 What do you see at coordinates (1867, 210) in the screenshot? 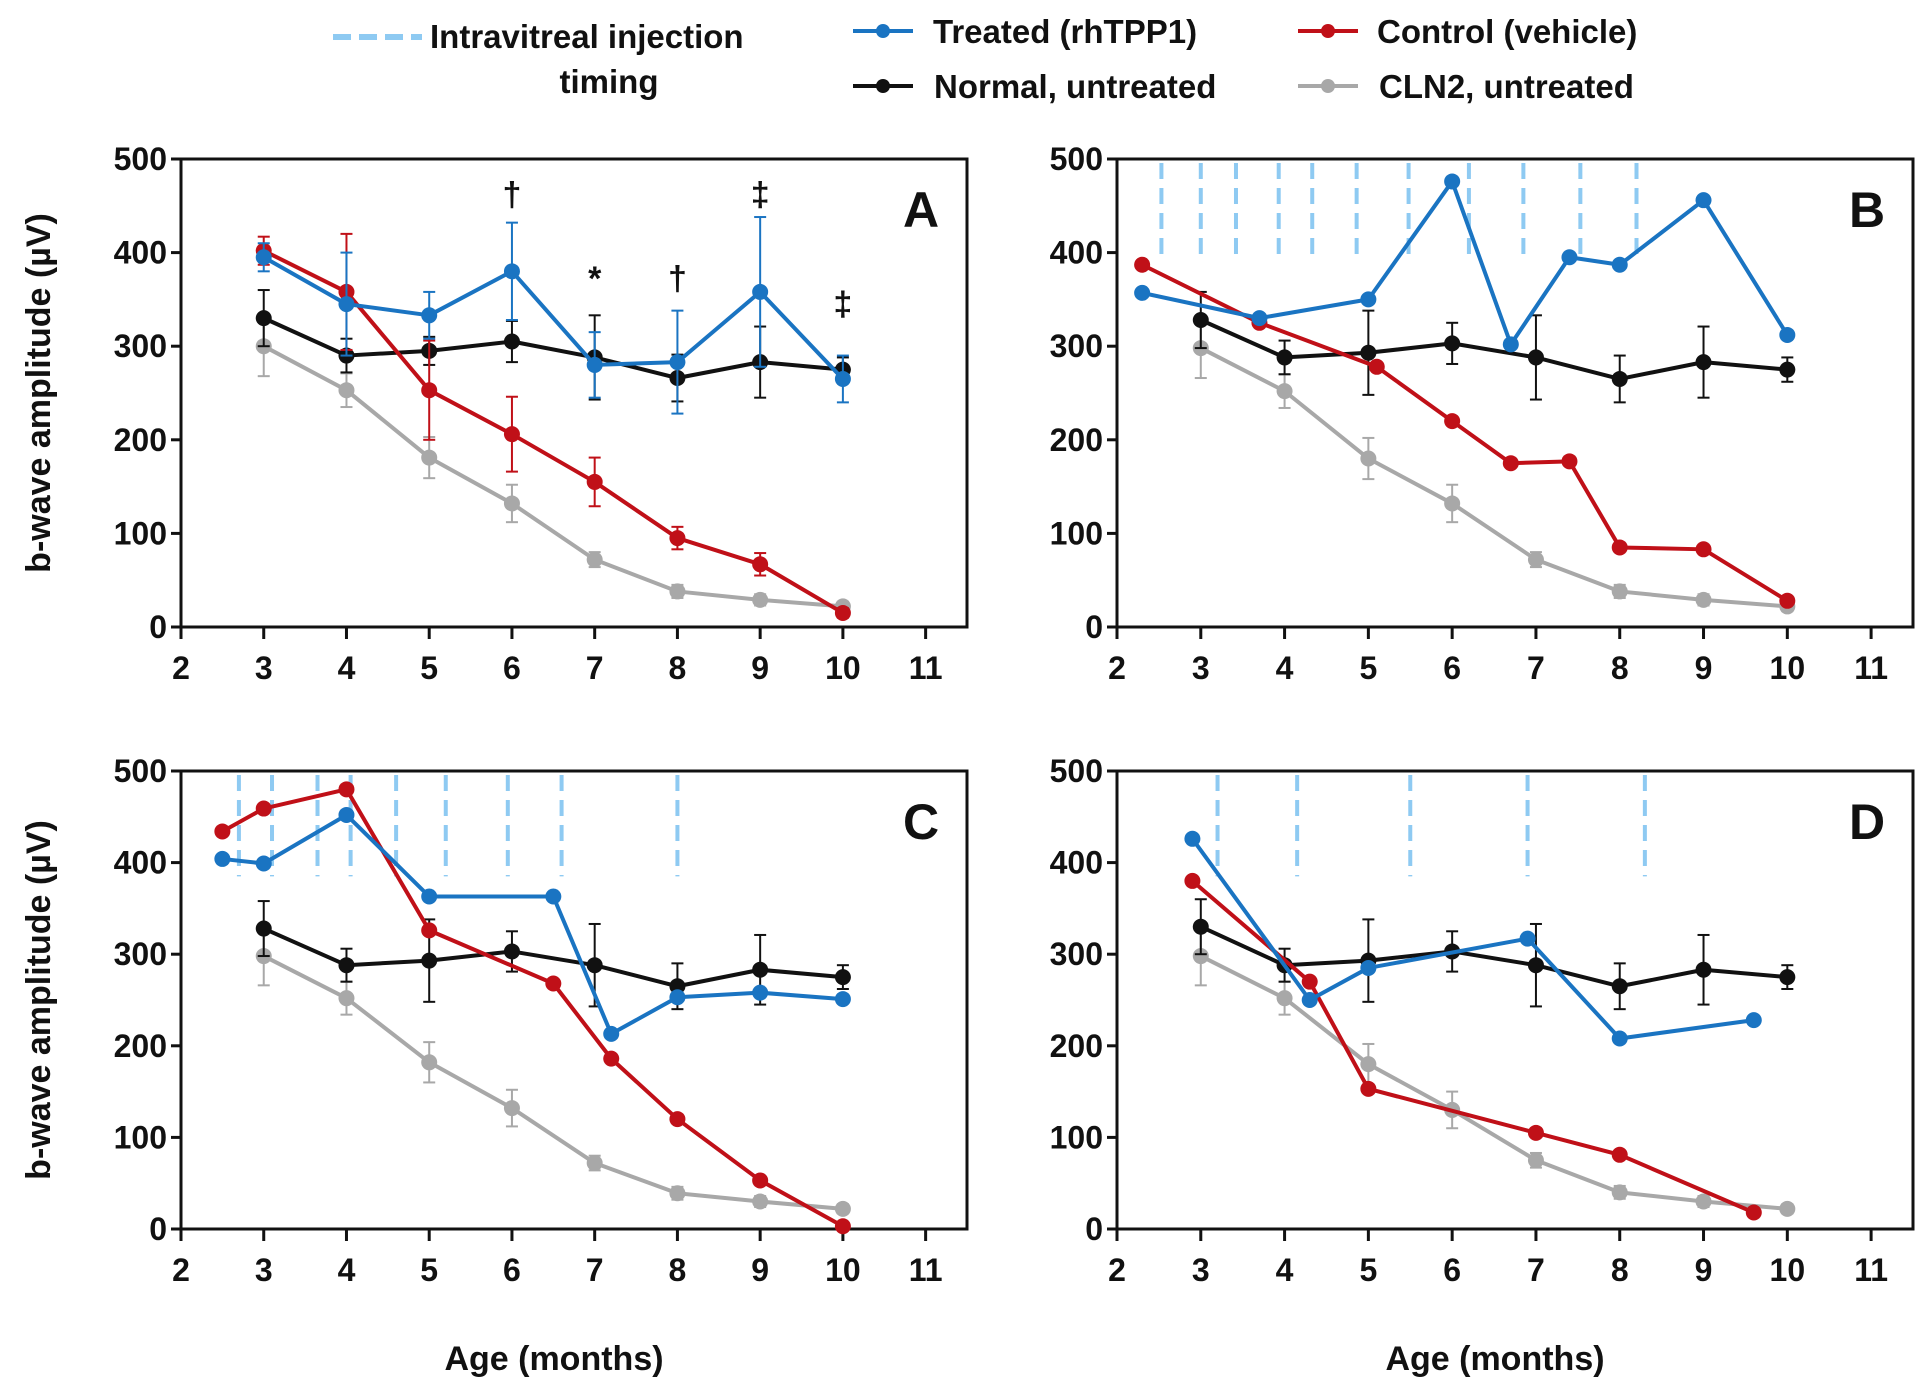
I see `panel-letter: B` at bounding box center [1867, 210].